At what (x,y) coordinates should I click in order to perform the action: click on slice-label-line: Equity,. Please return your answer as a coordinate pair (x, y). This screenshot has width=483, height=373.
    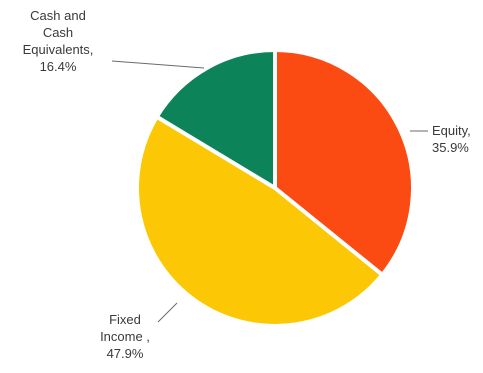
    Looking at the image, I should click on (451, 130).